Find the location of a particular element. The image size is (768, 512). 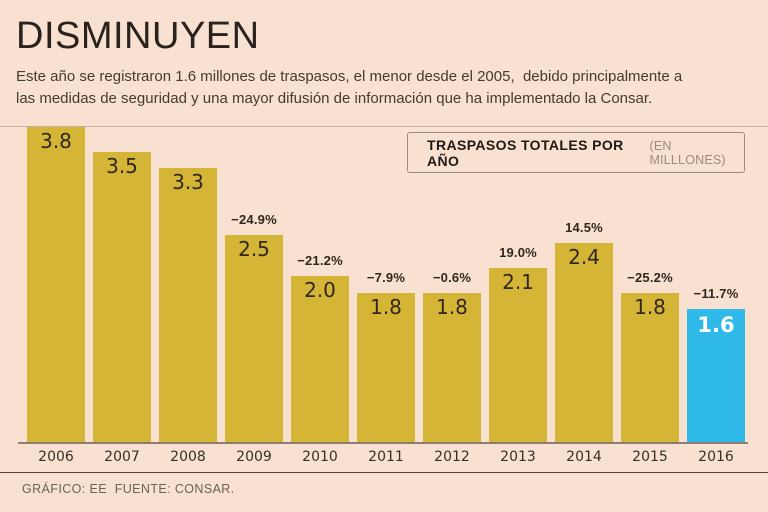

bar-value-label-2011: 1.8 is located at coordinates (386, 307).